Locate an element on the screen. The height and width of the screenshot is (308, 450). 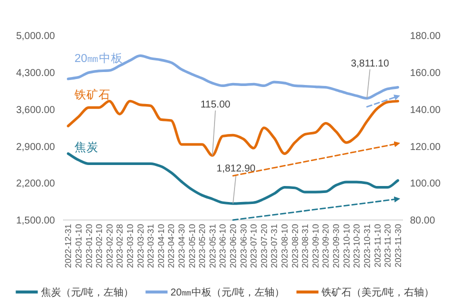
x-tick-label: 2023-02-10 is located at coordinates (99, 246).